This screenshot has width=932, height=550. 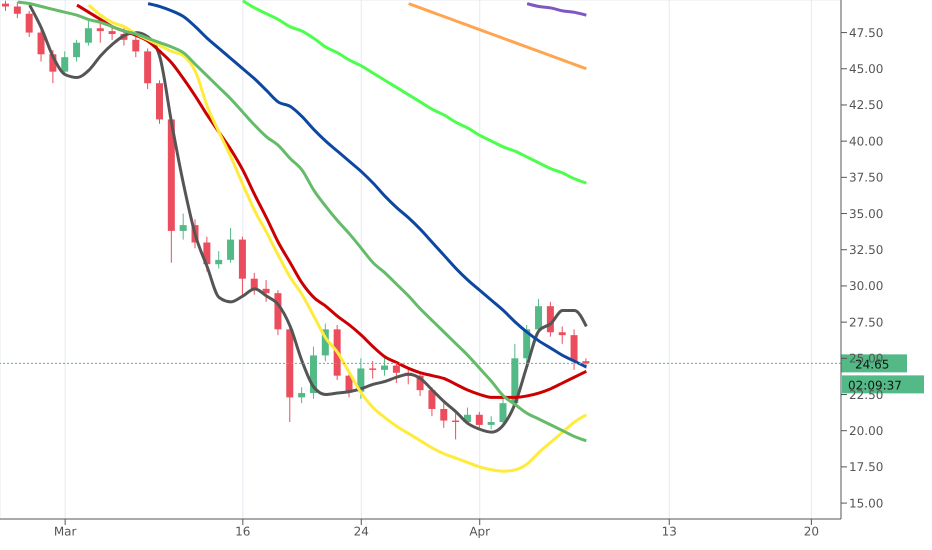 What do you see at coordinates (866, 431) in the screenshot?
I see `y-tick-label: 20.00` at bounding box center [866, 431].